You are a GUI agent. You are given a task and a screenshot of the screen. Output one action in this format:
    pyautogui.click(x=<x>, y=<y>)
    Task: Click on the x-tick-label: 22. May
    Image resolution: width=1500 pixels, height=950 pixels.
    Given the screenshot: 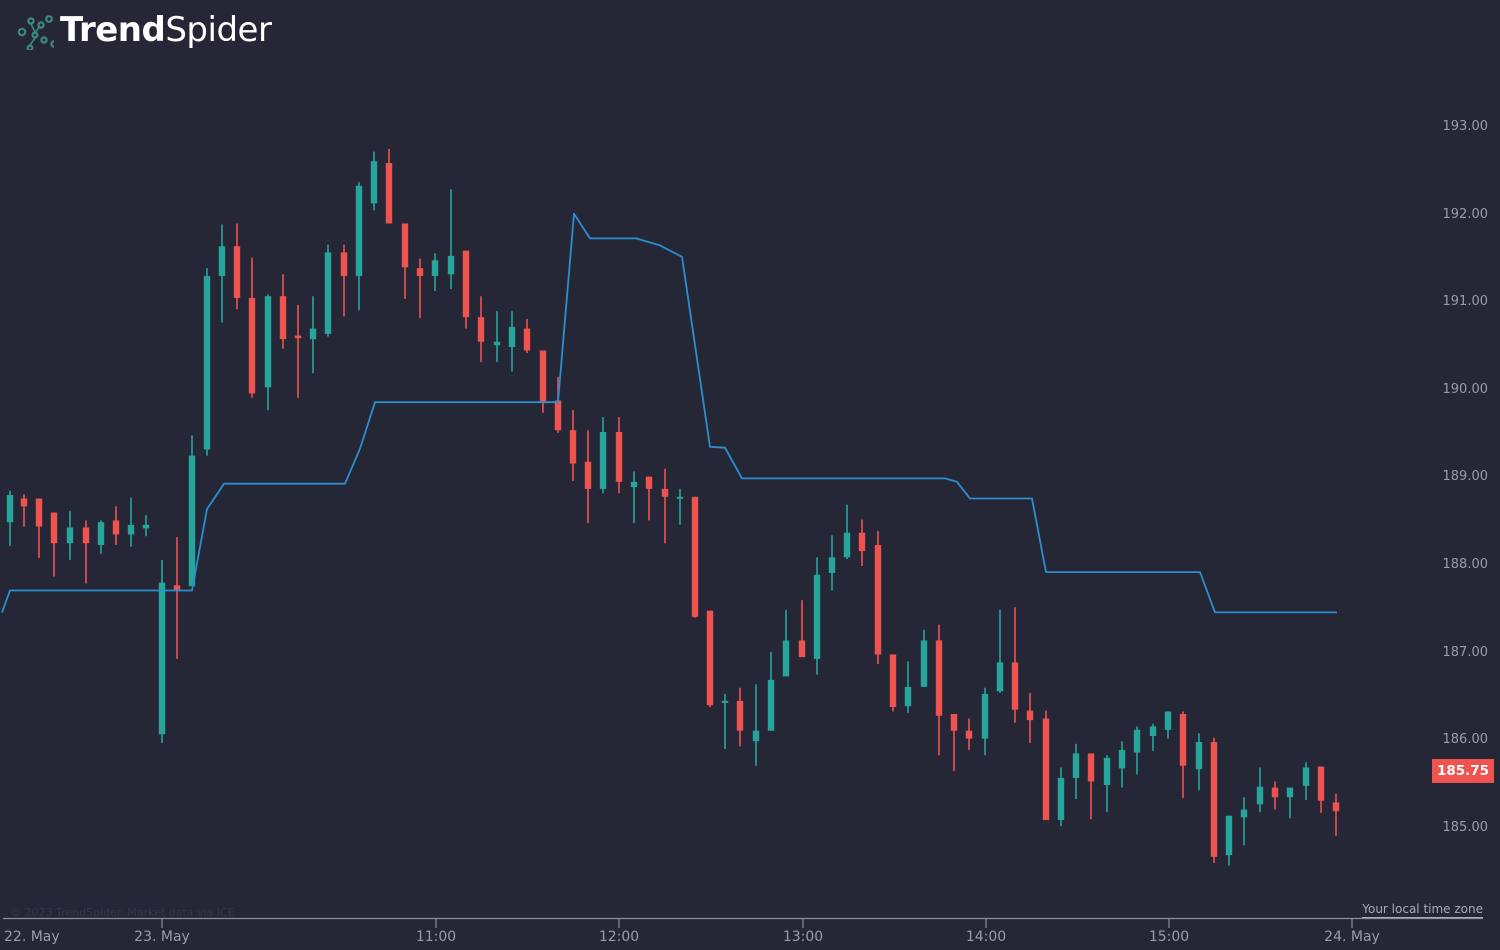 What is the action you would take?
    pyautogui.click(x=32, y=937)
    